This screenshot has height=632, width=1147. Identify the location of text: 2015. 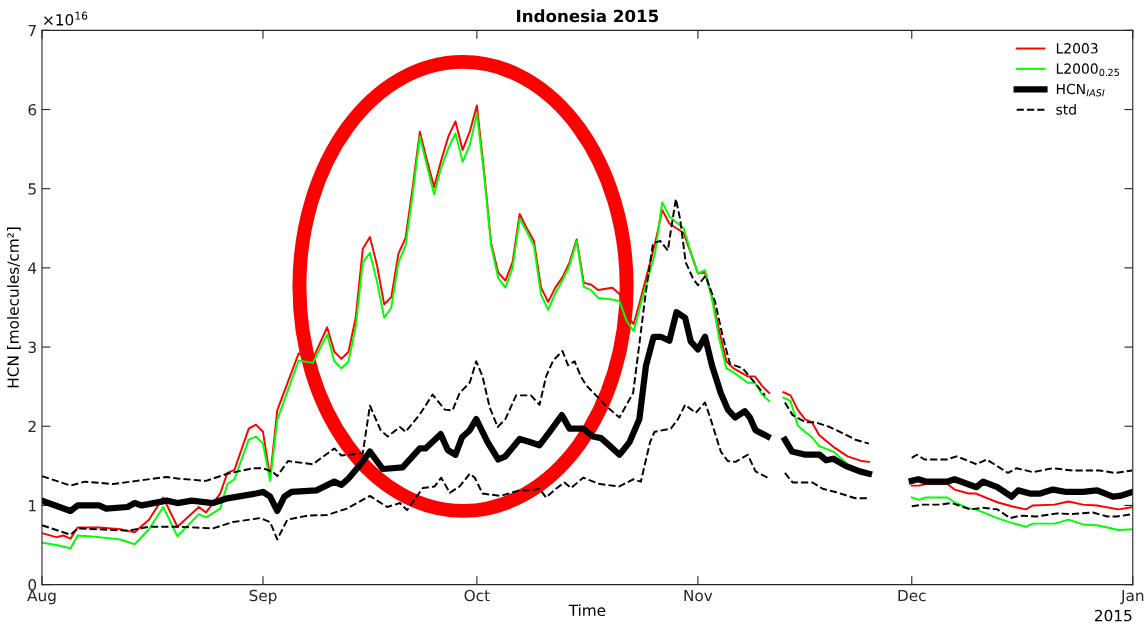
(1113, 615).